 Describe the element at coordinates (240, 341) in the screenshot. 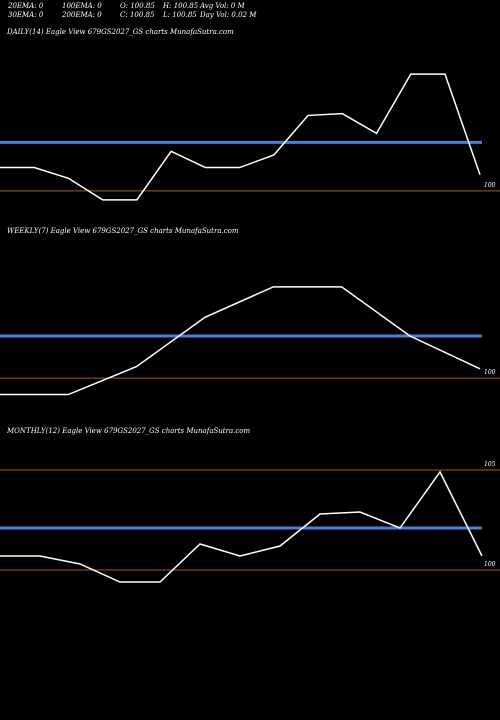

I see `weekly-price-line` at that location.